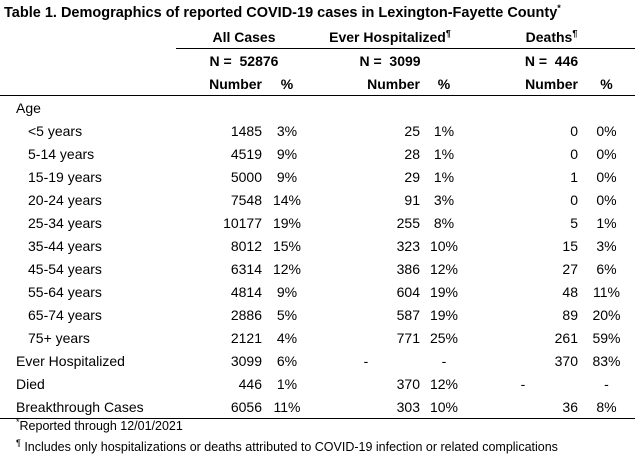 Image resolution: width=635 pixels, height=460 pixels. What do you see at coordinates (246, 360) in the screenshot?
I see `number-cell: 3099` at bounding box center [246, 360].